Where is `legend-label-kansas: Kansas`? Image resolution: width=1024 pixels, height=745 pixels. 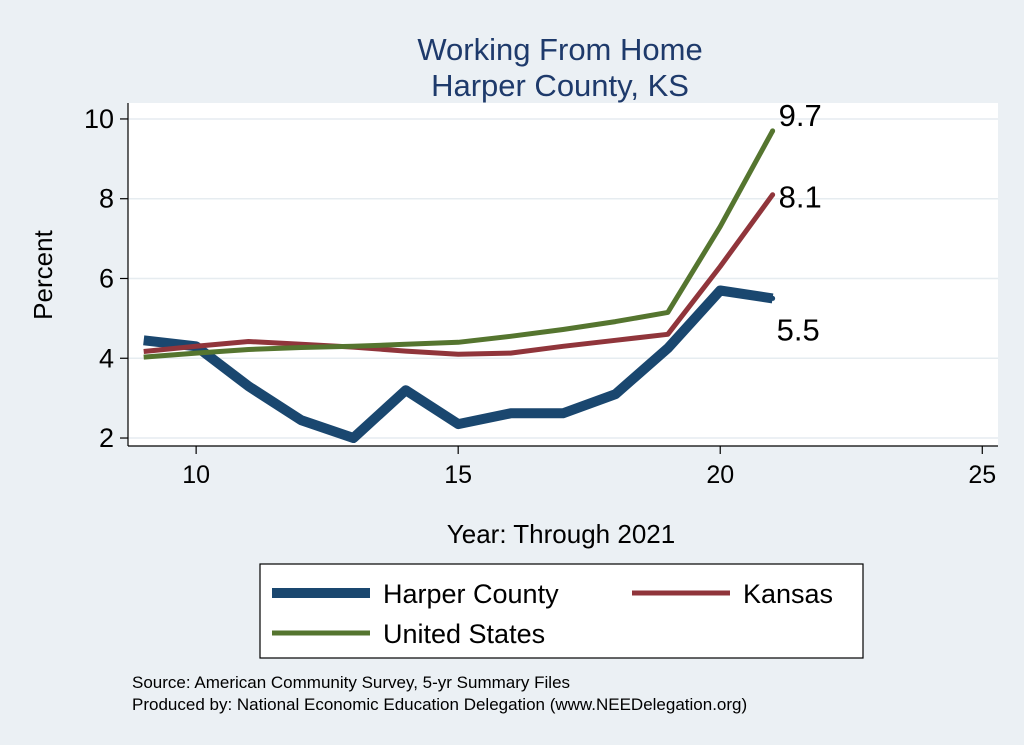 legend-label-kansas: Kansas is located at coordinates (788, 594).